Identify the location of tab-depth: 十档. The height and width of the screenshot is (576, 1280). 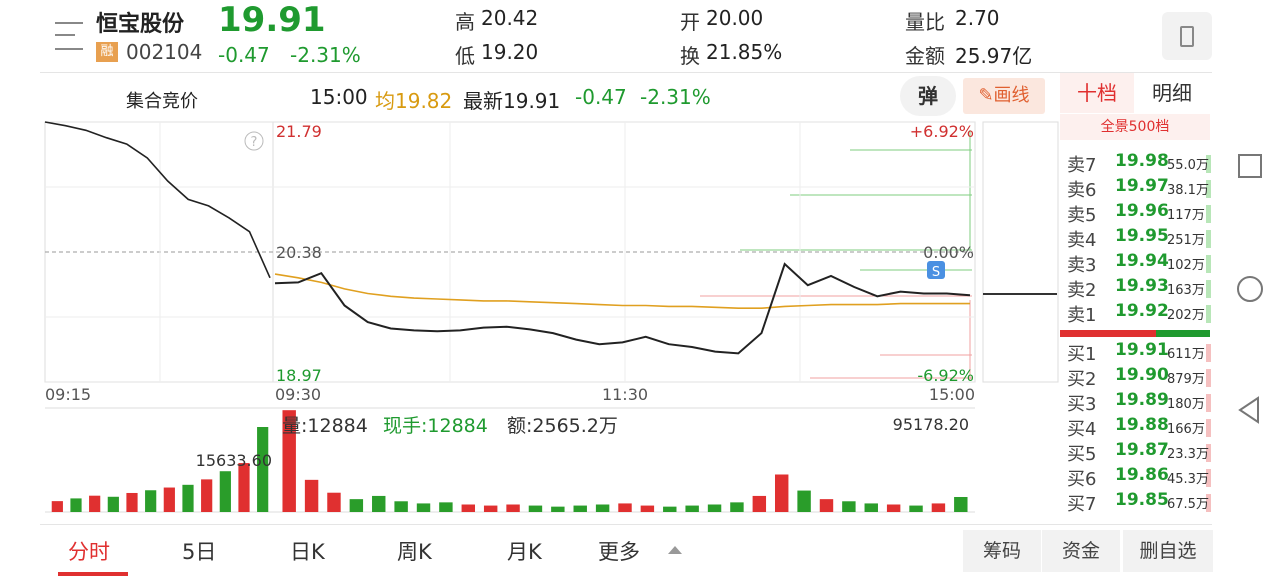
(1097, 93).